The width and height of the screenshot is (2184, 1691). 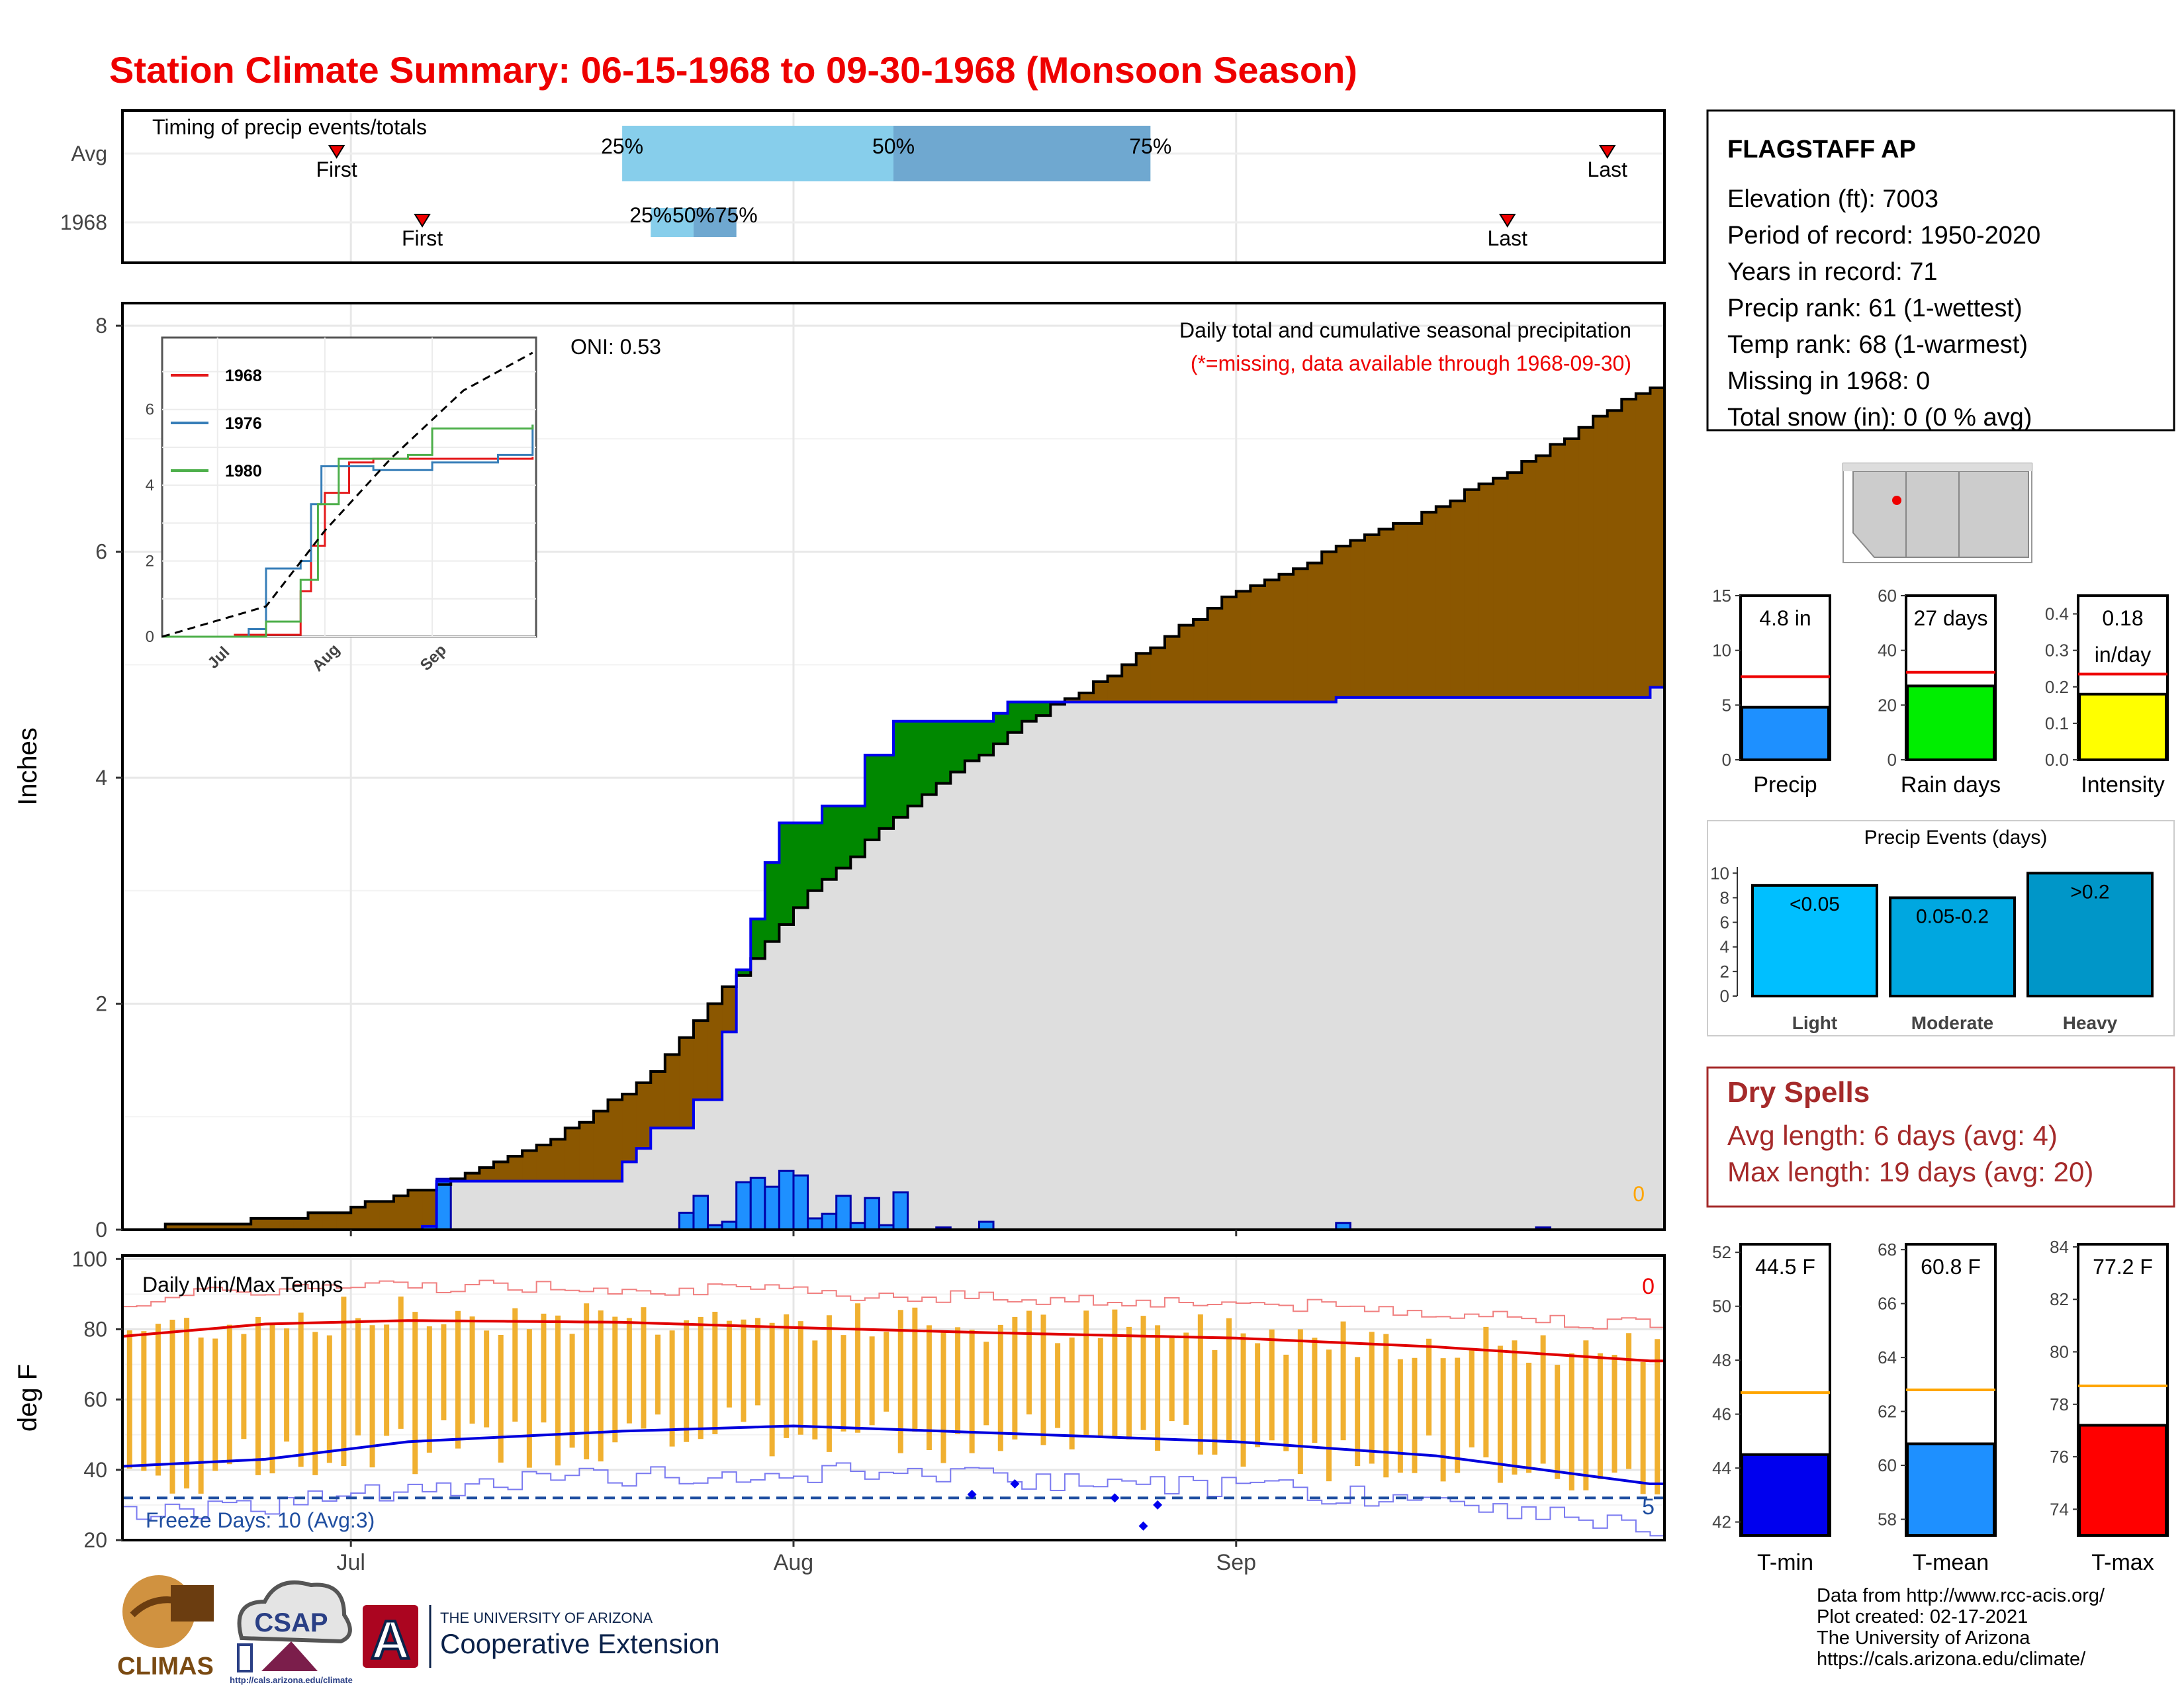 What do you see at coordinates (794, 1563) in the screenshot?
I see `temp-x-tick-label: Aug` at bounding box center [794, 1563].